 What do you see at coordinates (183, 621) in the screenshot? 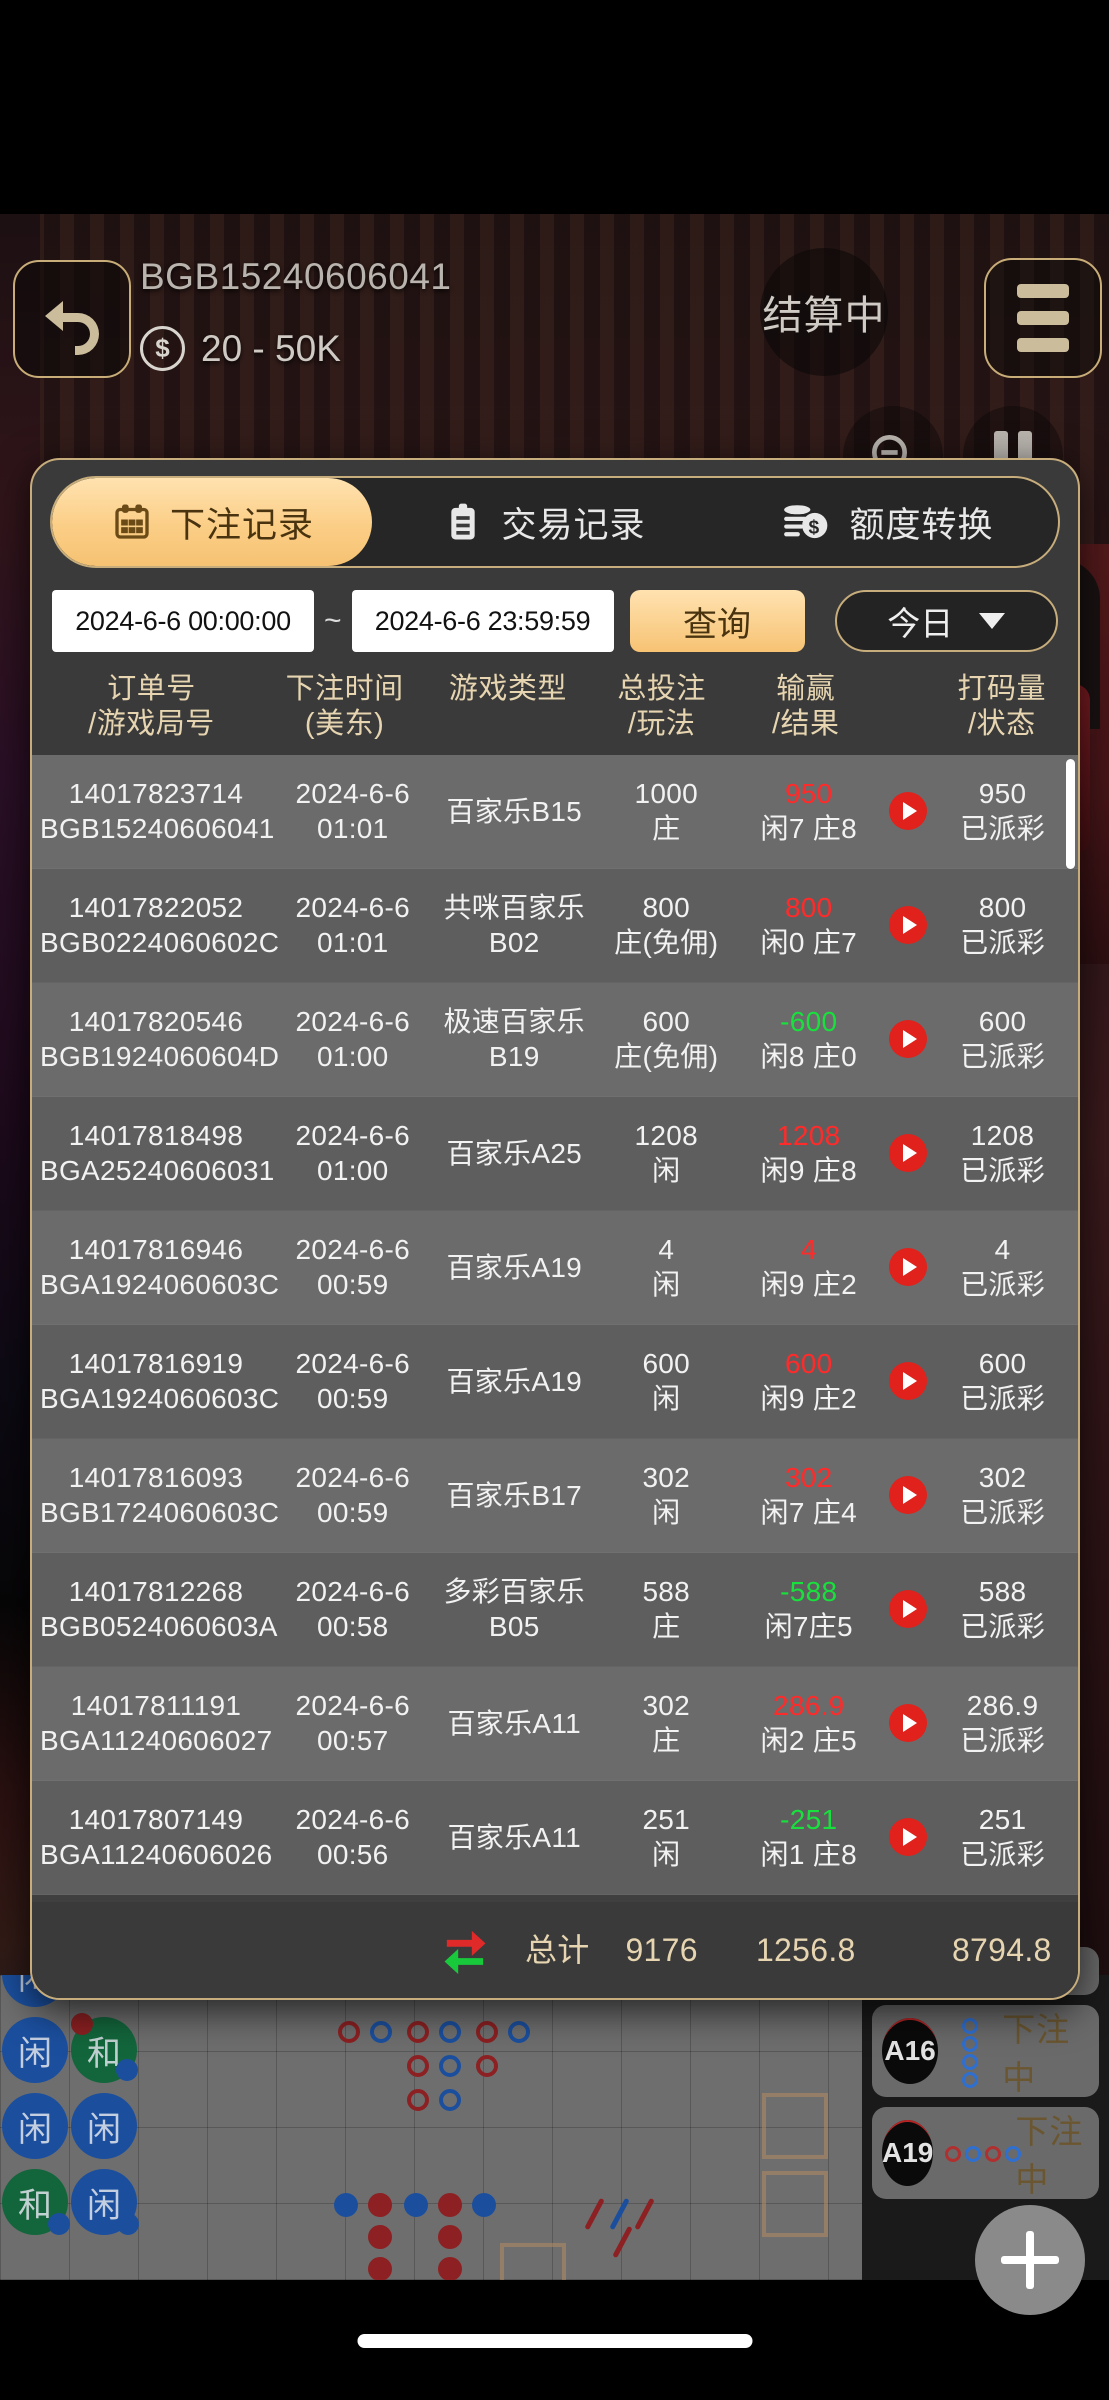
I see `start-date-input` at bounding box center [183, 621].